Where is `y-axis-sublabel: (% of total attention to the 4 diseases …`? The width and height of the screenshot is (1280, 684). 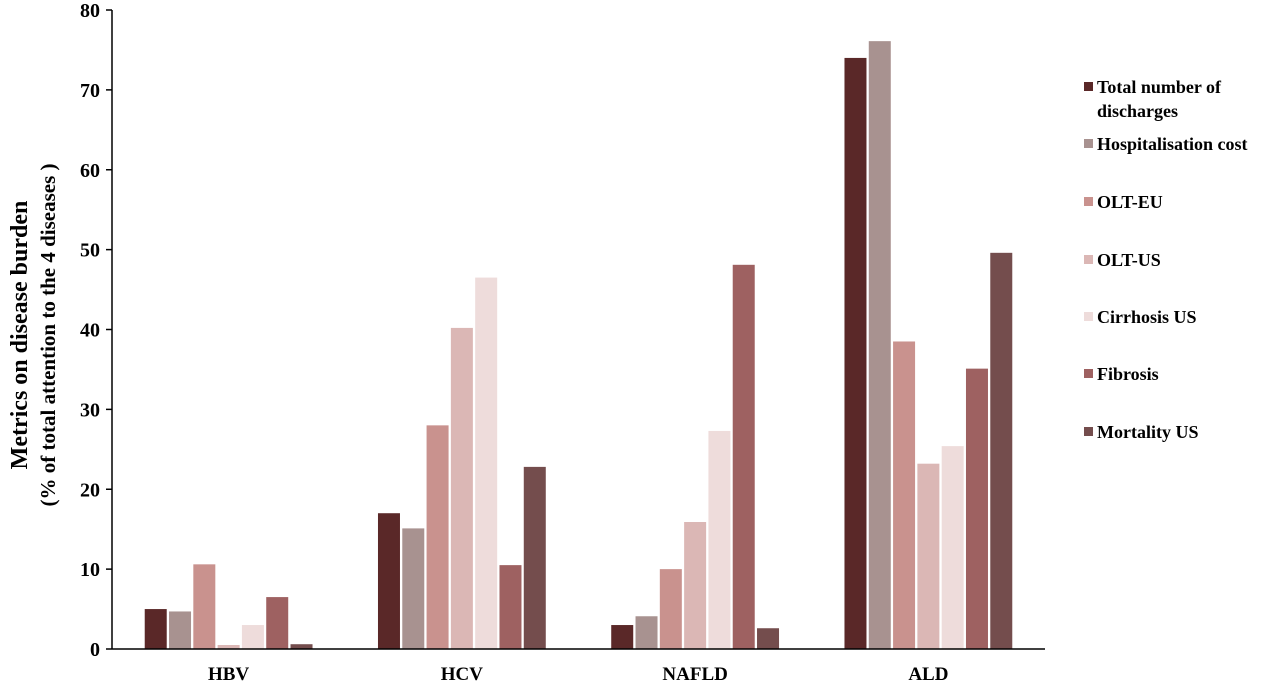 y-axis-sublabel: (% of total attention to the 4 diseases … is located at coordinates (48, 335).